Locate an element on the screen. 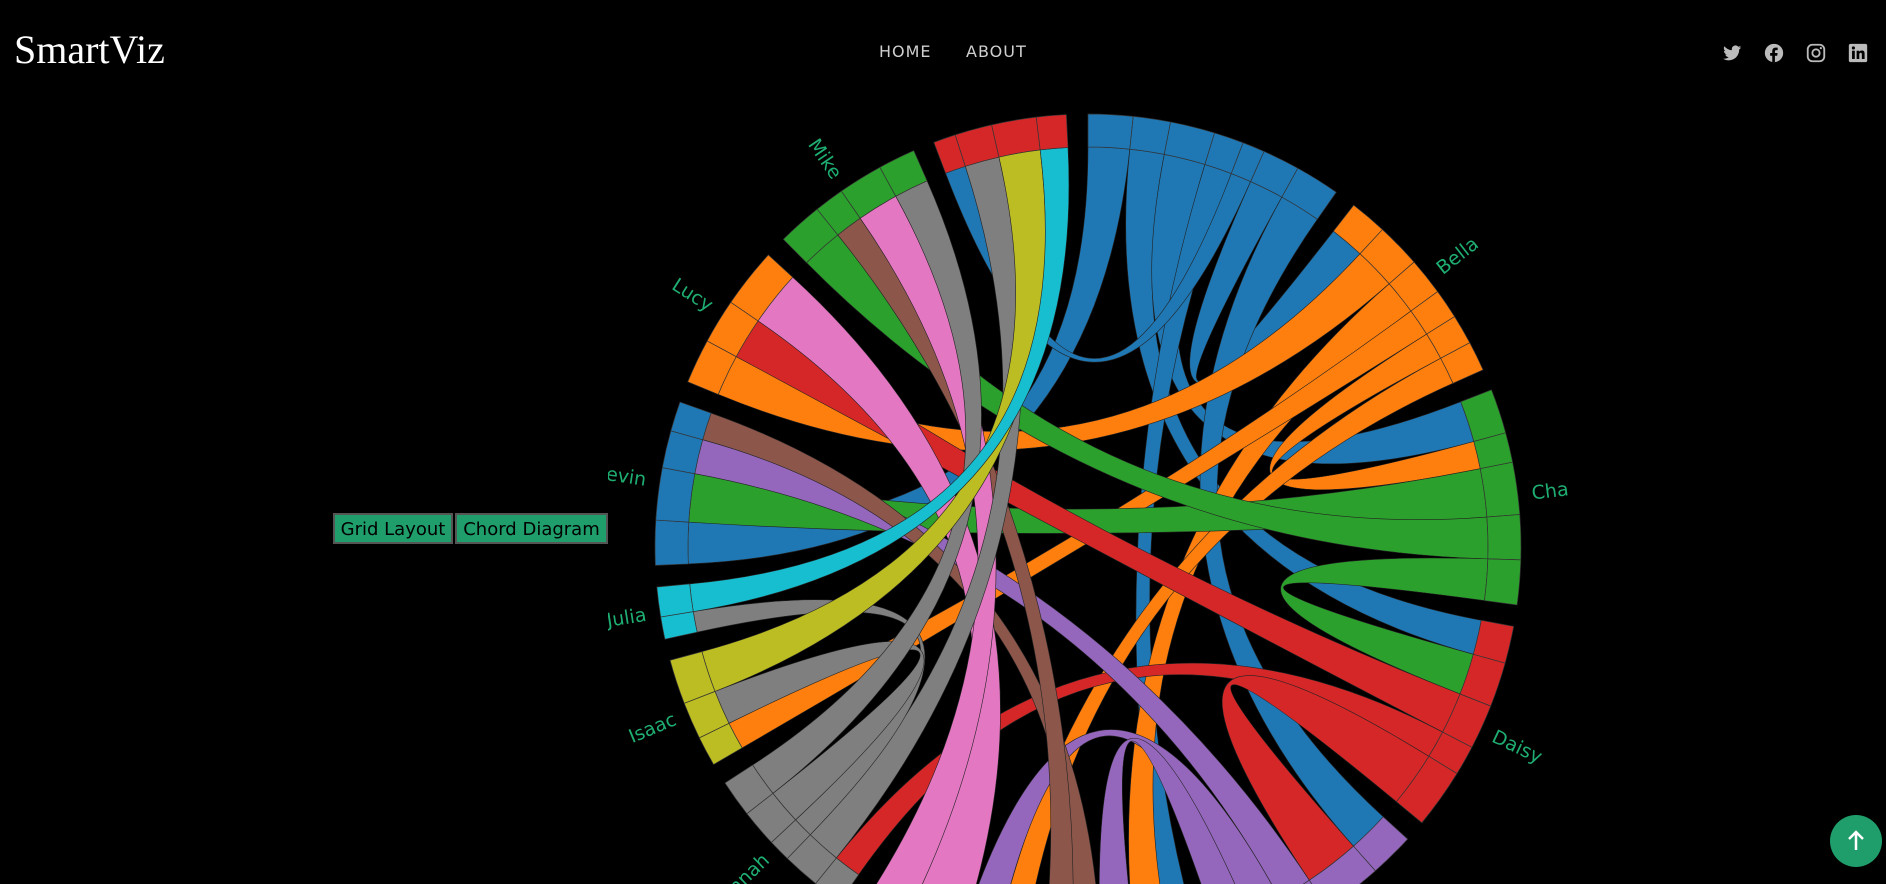  group-label: Bella is located at coordinates (1457, 256).